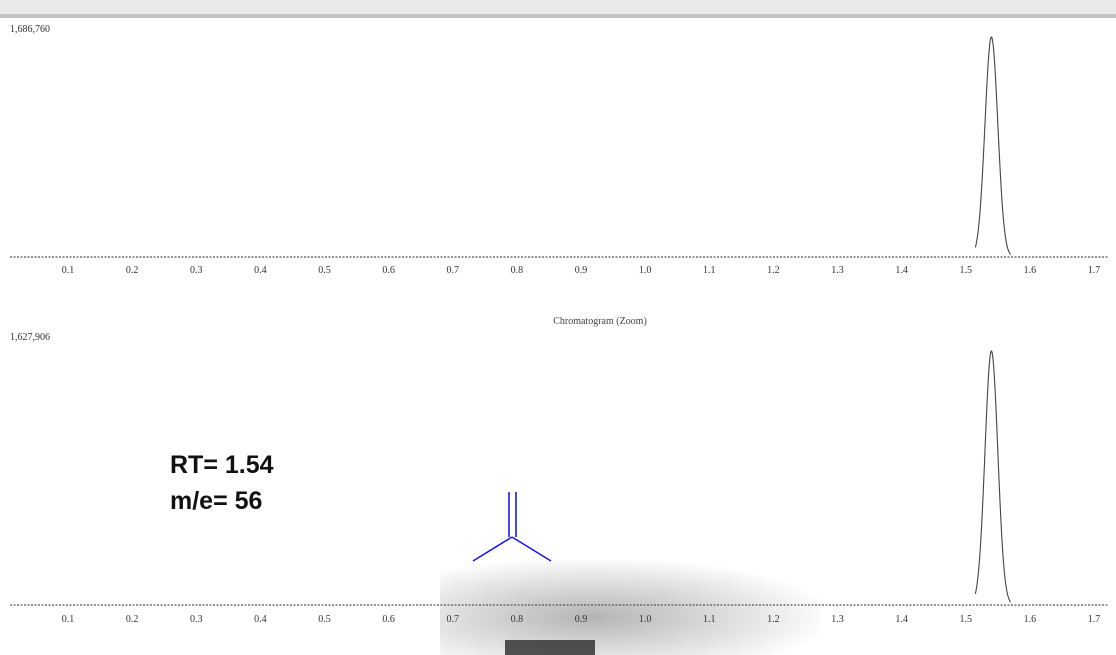  What do you see at coordinates (30, 337) in the screenshot?
I see `bottom-ymax-label: 1,627,906` at bounding box center [30, 337].